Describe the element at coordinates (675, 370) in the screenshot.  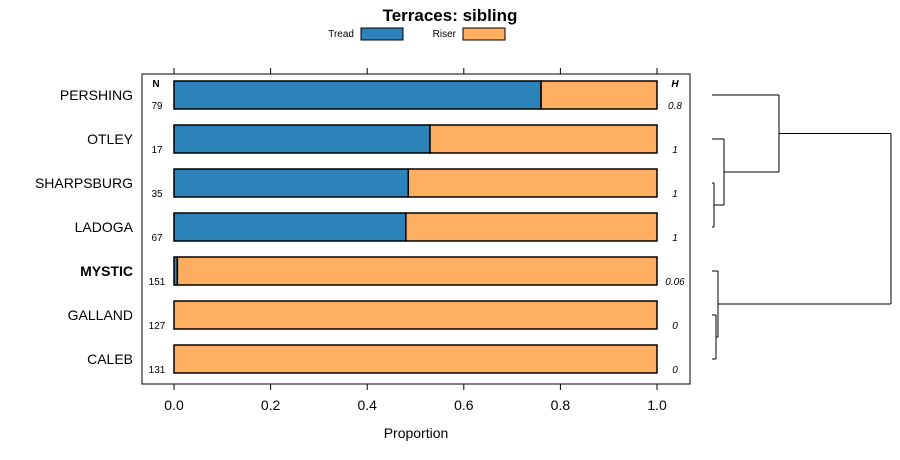
I see `h-value-caleb: 0` at that location.